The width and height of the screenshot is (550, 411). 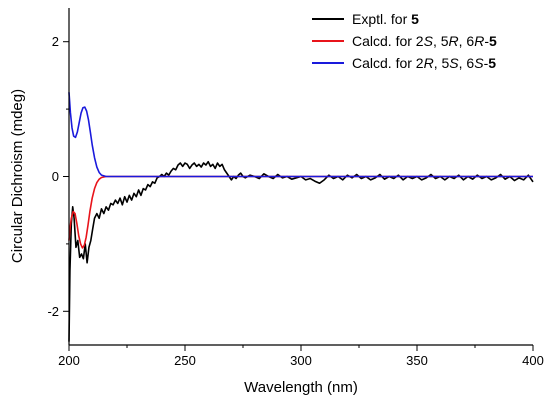 I want to click on legend-label-exptl: Exptl. for 5, so click(x=385, y=19).